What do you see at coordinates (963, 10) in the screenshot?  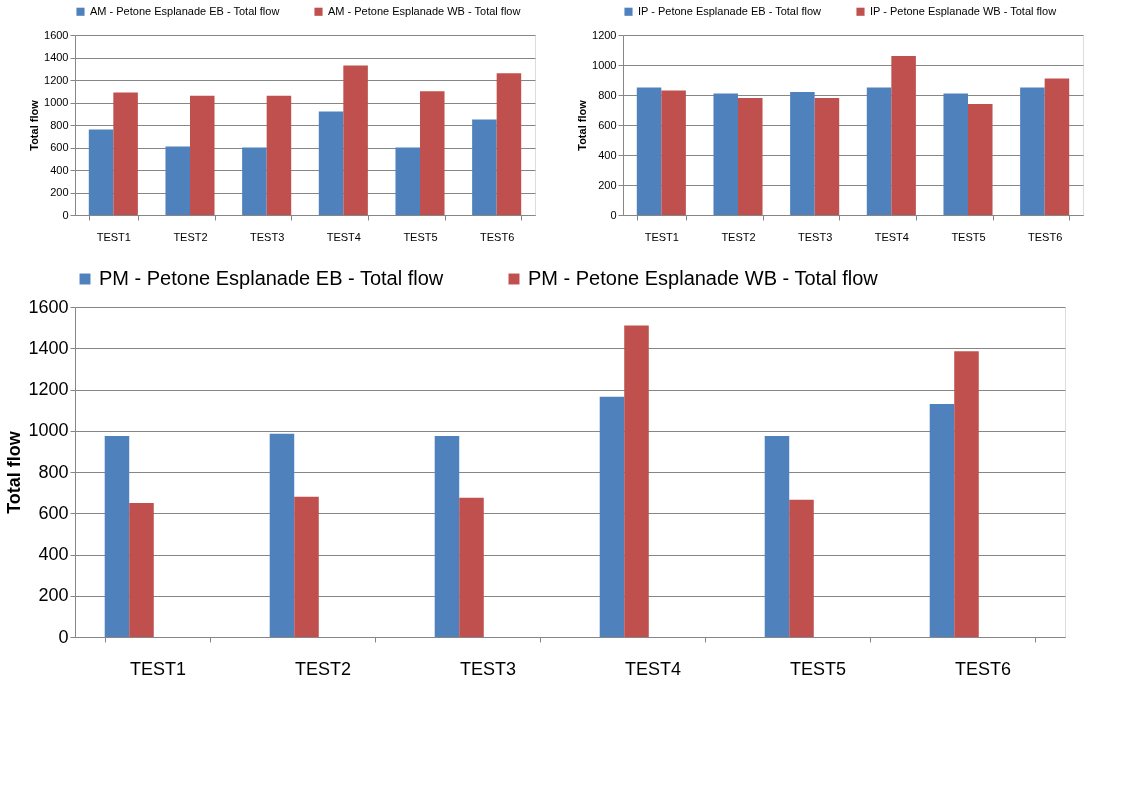 I see `legend-label: IP - Petone Esplanade WB - Total flow` at bounding box center [963, 10].